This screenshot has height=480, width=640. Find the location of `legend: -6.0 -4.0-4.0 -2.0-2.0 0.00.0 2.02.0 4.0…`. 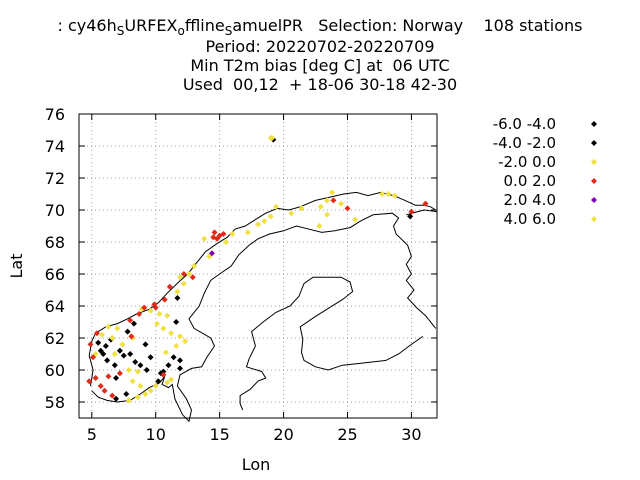

legend: -6.0 -4.0-4.0 -2.0-2.0 0.00.0 2.02.0 4.0… is located at coordinates (545, 171).